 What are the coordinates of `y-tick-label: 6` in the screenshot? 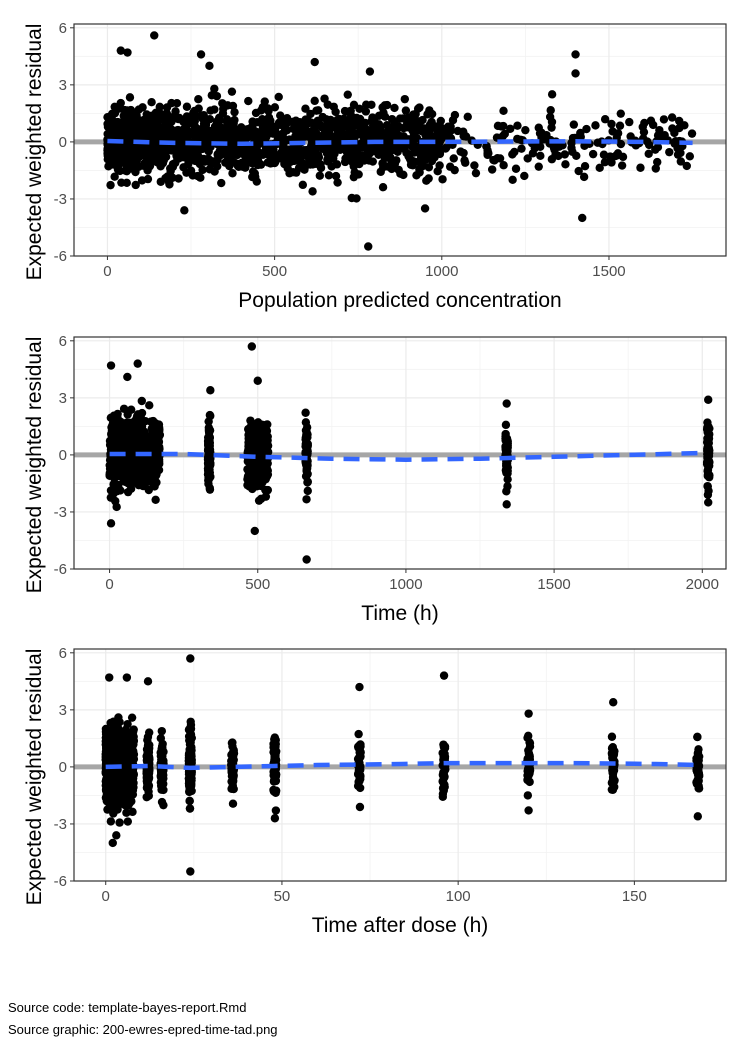 It's located at (63, 653).